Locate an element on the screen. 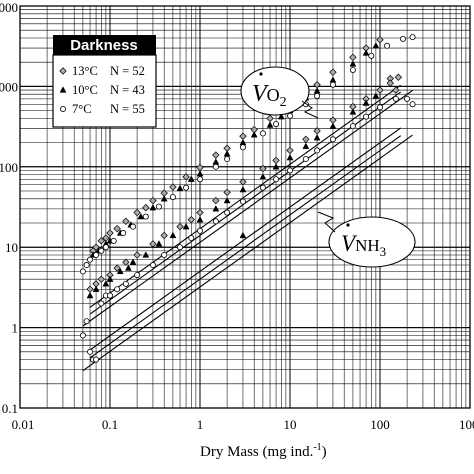  x-axis-label-superscript: -1 is located at coordinates (317, 447).